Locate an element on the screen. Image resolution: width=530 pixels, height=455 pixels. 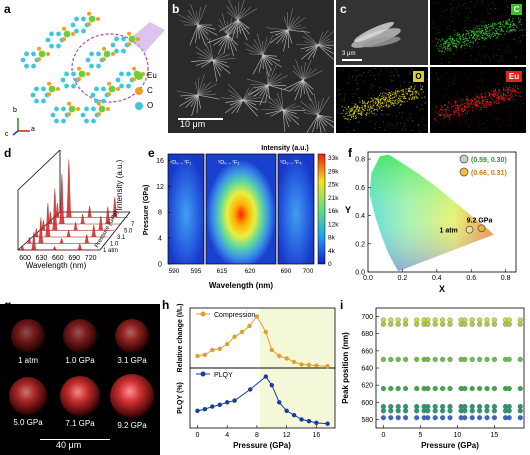
eds-label-o: O is located at coordinates (418, 76).